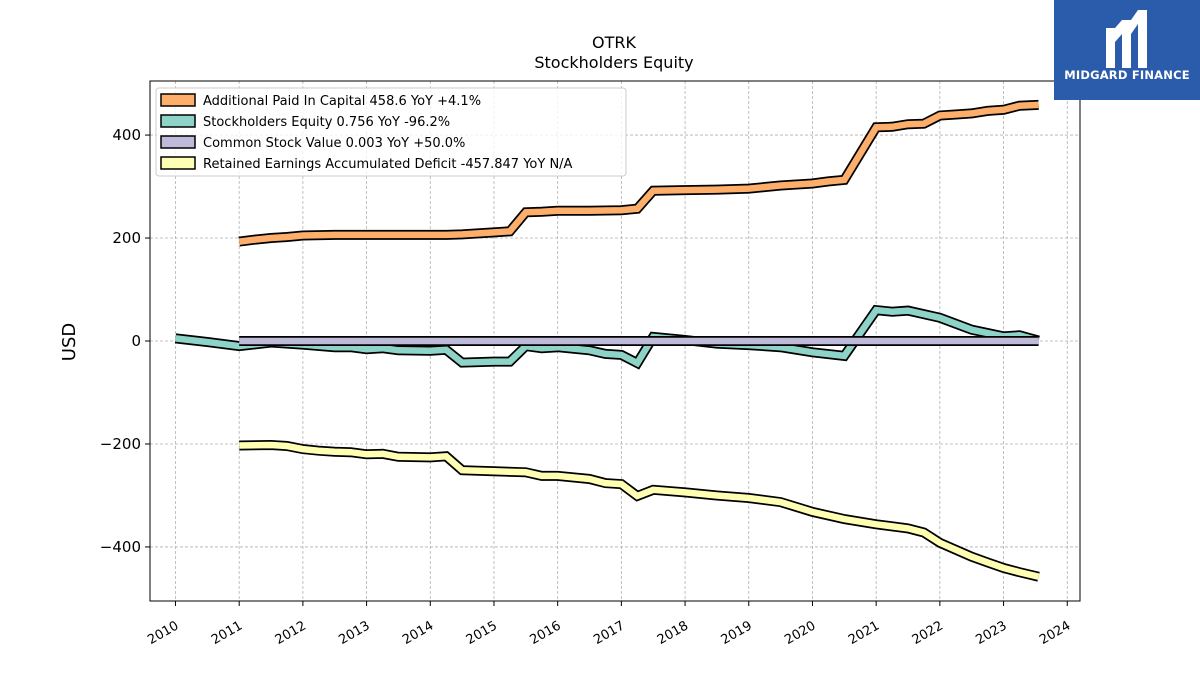 Image resolution: width=1200 pixels, height=675 pixels. What do you see at coordinates (126, 238) in the screenshot?
I see `y-tick-label: 200` at bounding box center [126, 238].